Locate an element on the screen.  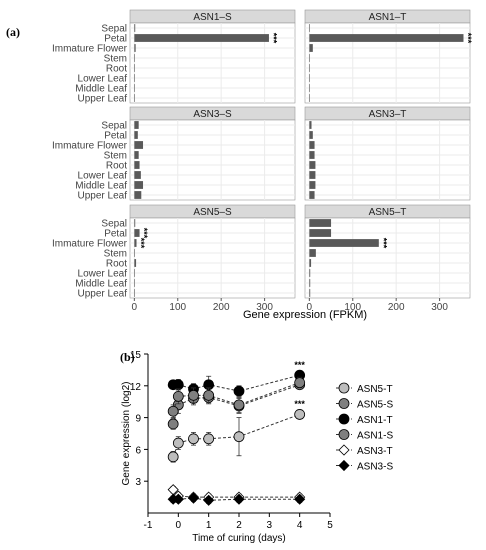
point-asn1-t is located at coordinates (178, 385).